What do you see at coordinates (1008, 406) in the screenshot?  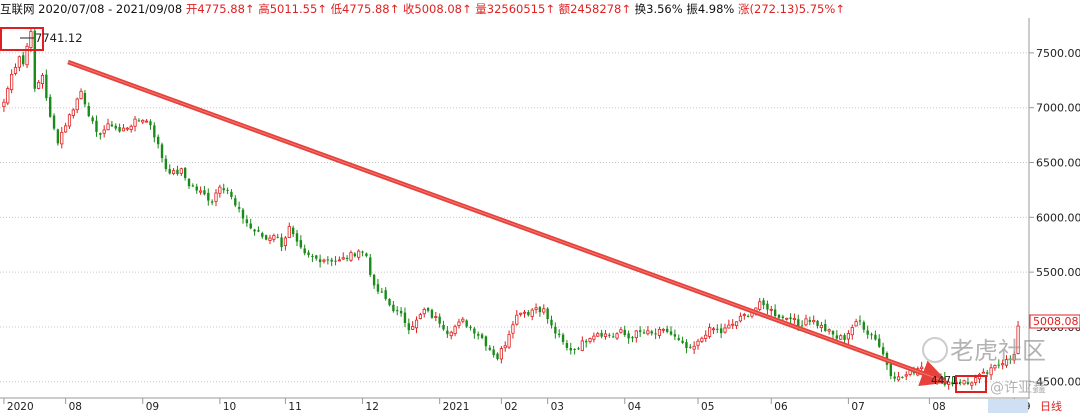 I see `period-highlight` at bounding box center [1008, 406].